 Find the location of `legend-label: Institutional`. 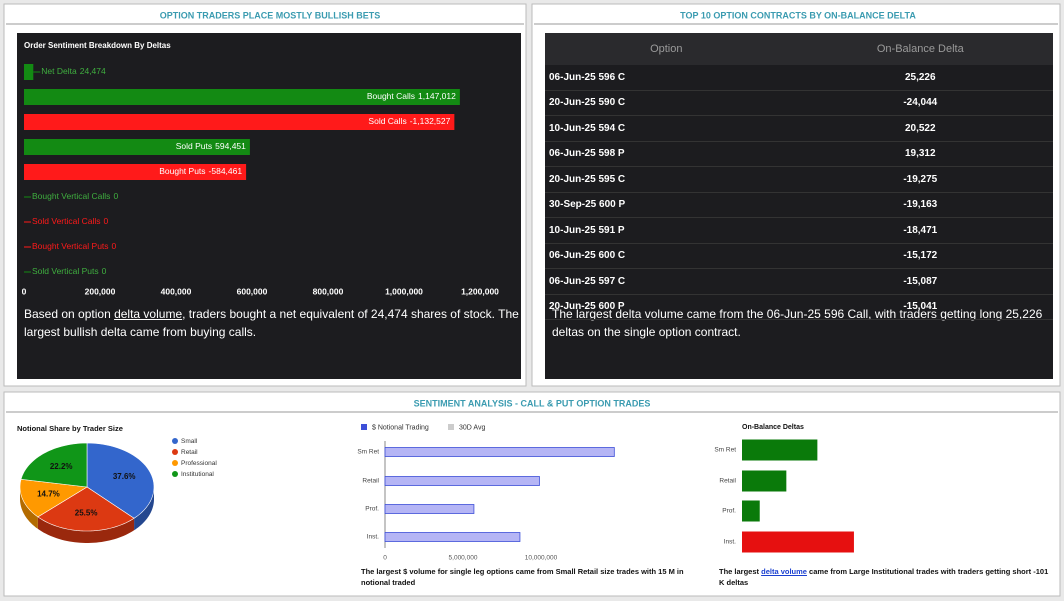

legend-label: Institutional is located at coordinates (197, 474).